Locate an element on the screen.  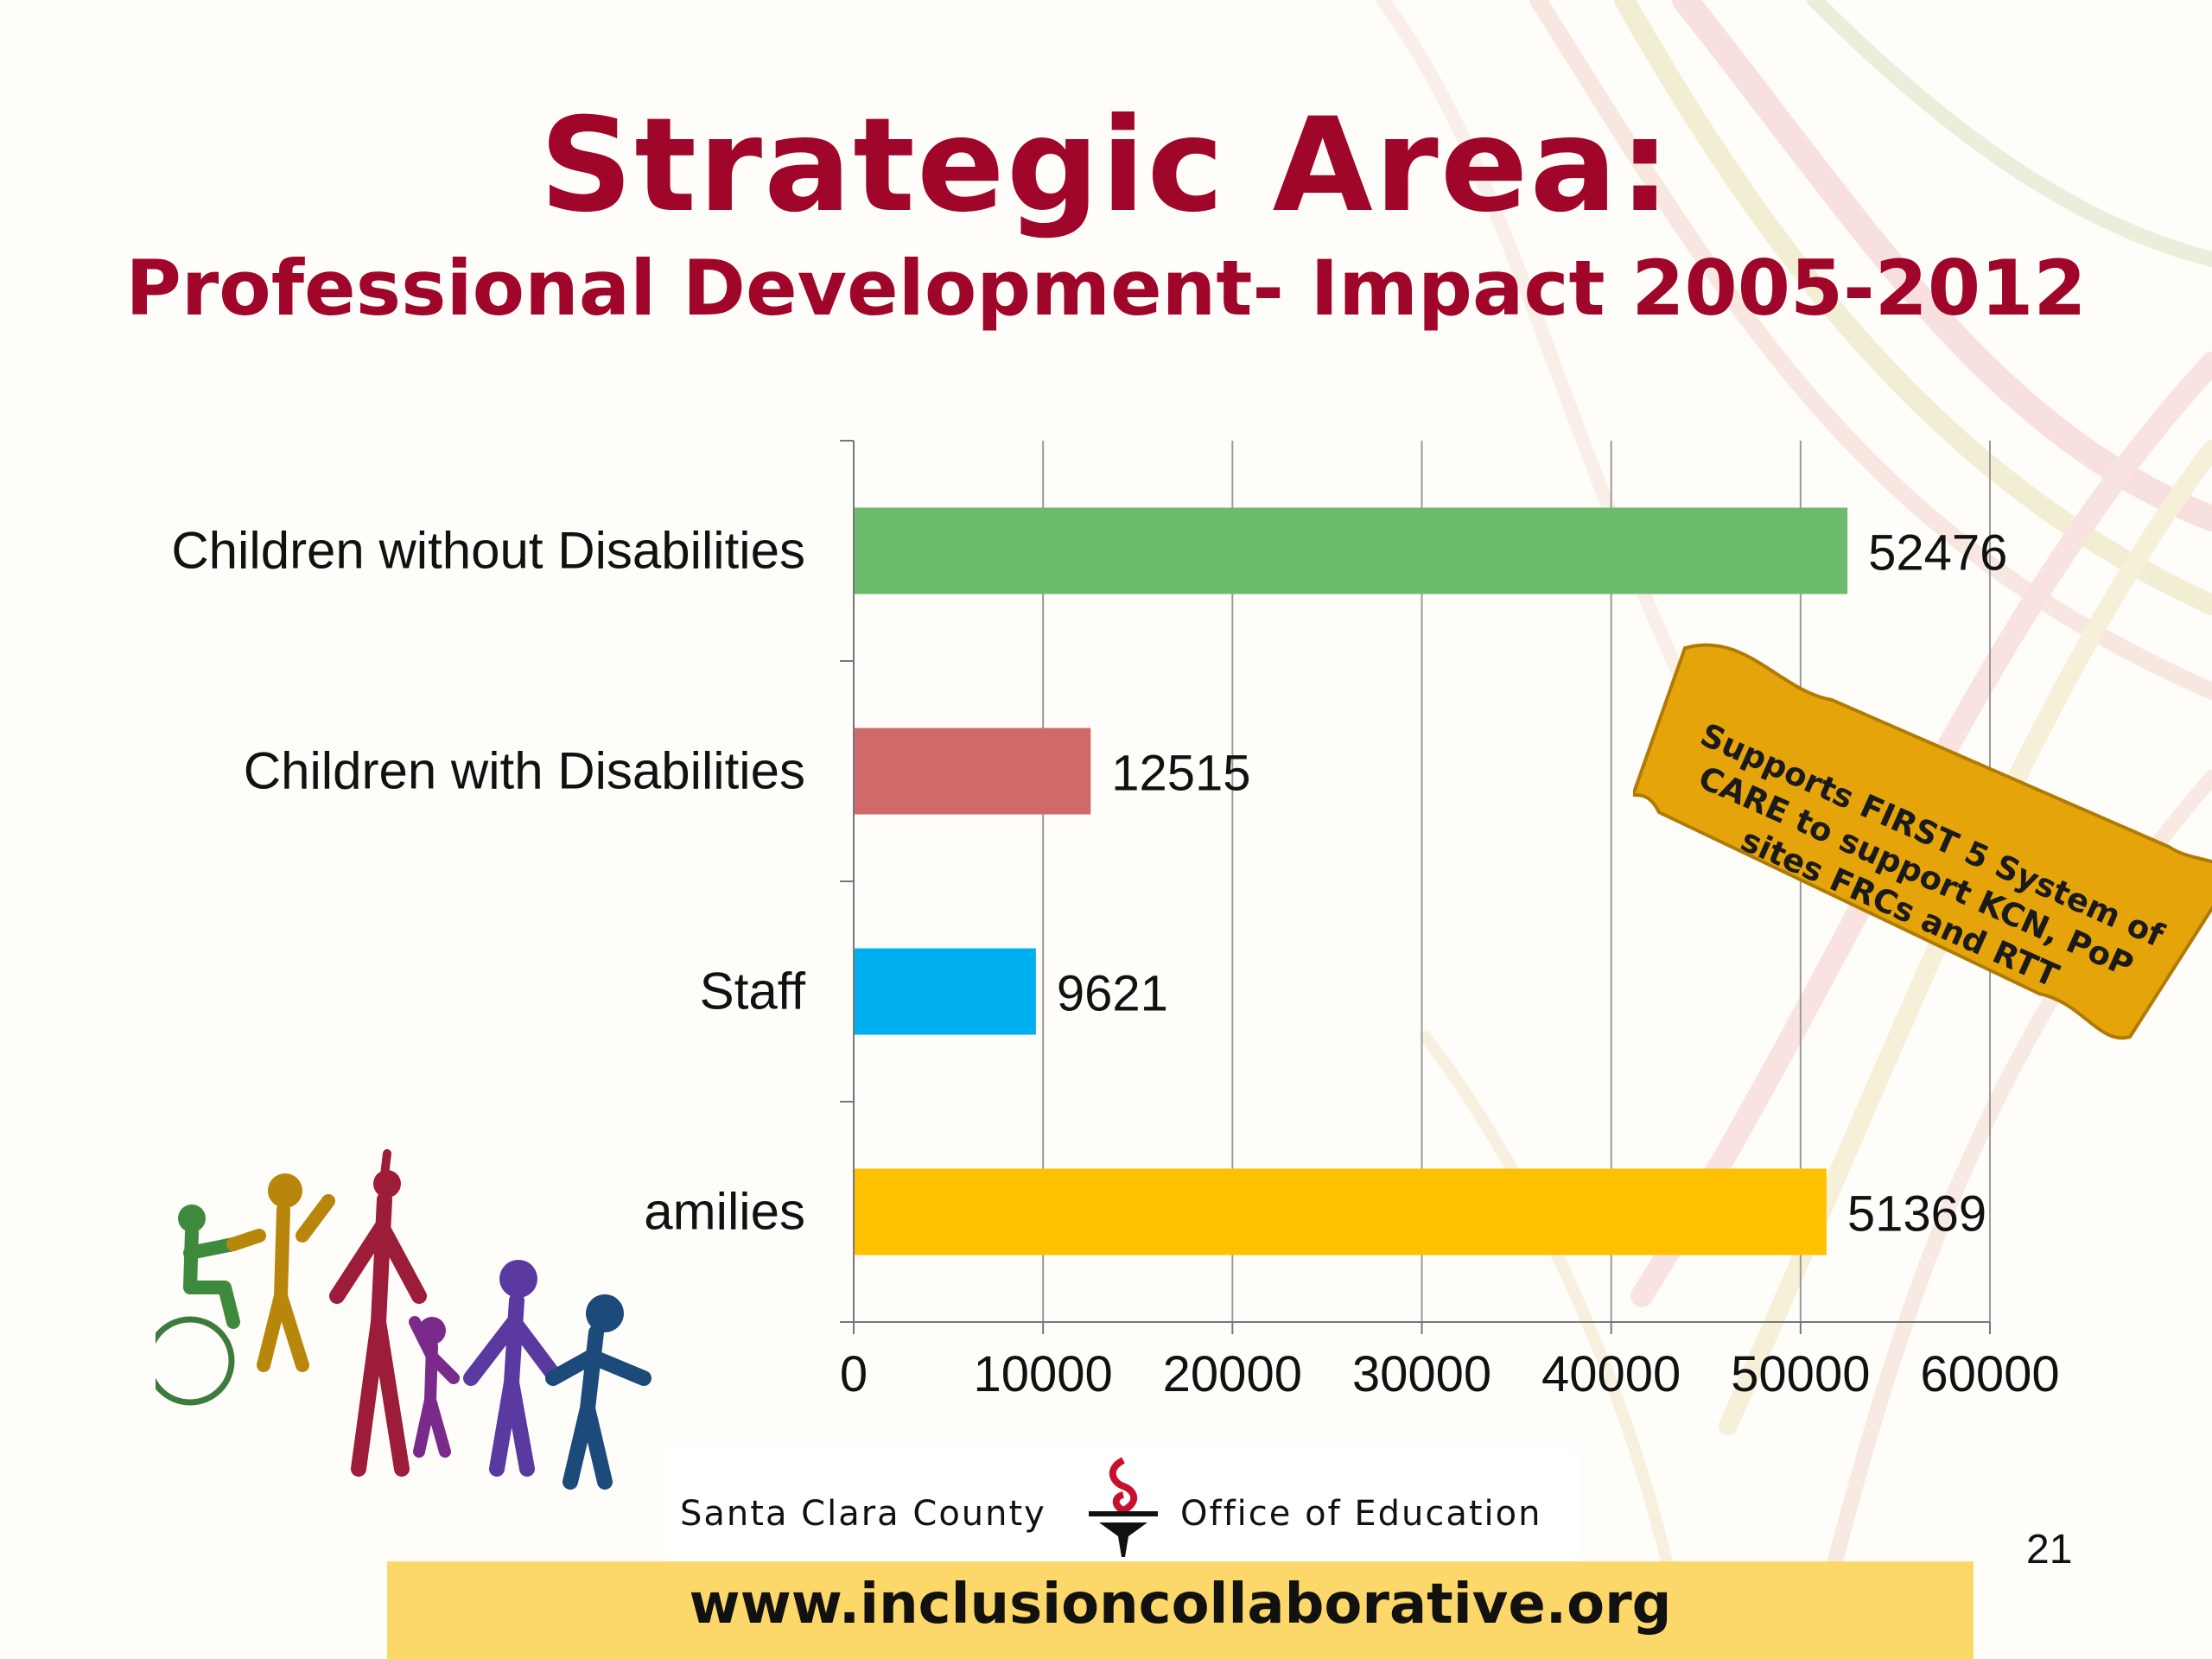
logo-left-text: Santa Clara County is located at coordinates (863, 1514).